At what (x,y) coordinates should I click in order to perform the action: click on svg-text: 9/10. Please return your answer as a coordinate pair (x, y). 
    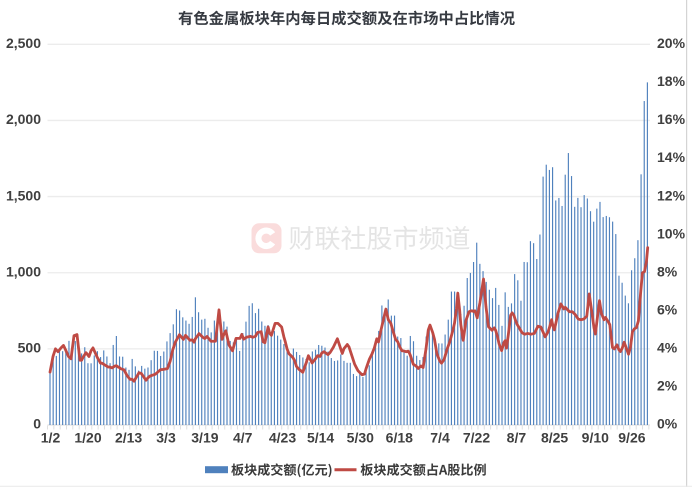
    Looking at the image, I should click on (595, 438).